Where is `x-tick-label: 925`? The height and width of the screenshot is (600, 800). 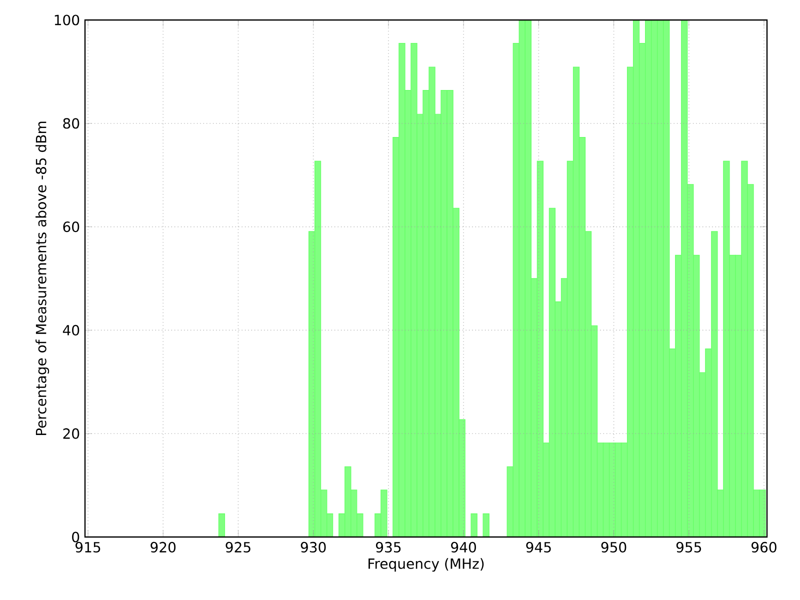 x-tick-label: 925 is located at coordinates (238, 547).